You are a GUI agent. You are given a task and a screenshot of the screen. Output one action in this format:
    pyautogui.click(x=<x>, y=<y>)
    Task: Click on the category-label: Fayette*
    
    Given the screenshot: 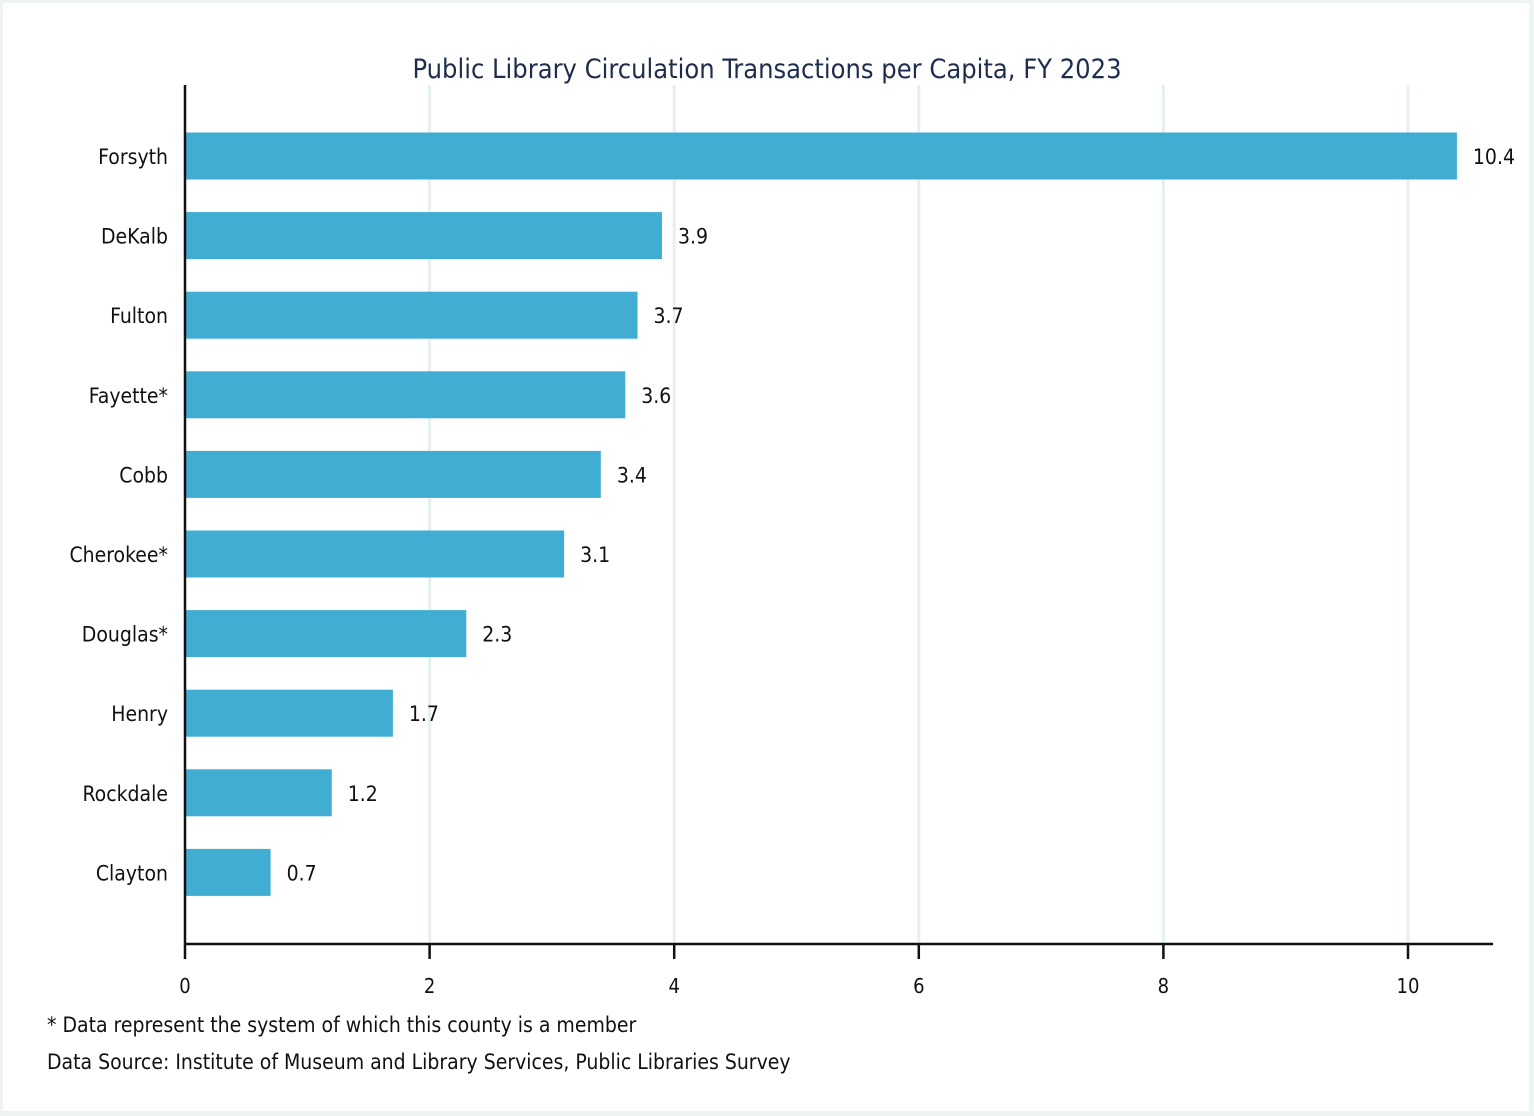 What is the action you would take?
    pyautogui.click(x=128, y=396)
    